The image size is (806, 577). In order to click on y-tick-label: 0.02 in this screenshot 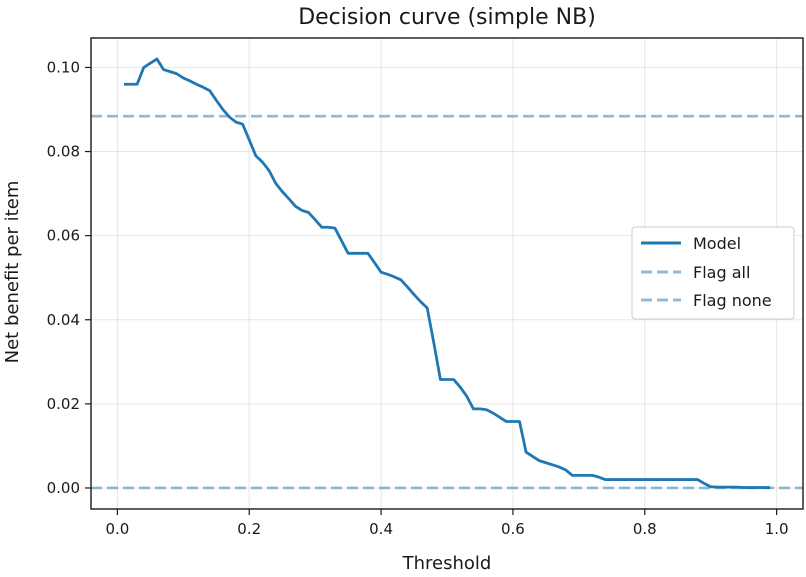, I will do `click(63, 404)`.